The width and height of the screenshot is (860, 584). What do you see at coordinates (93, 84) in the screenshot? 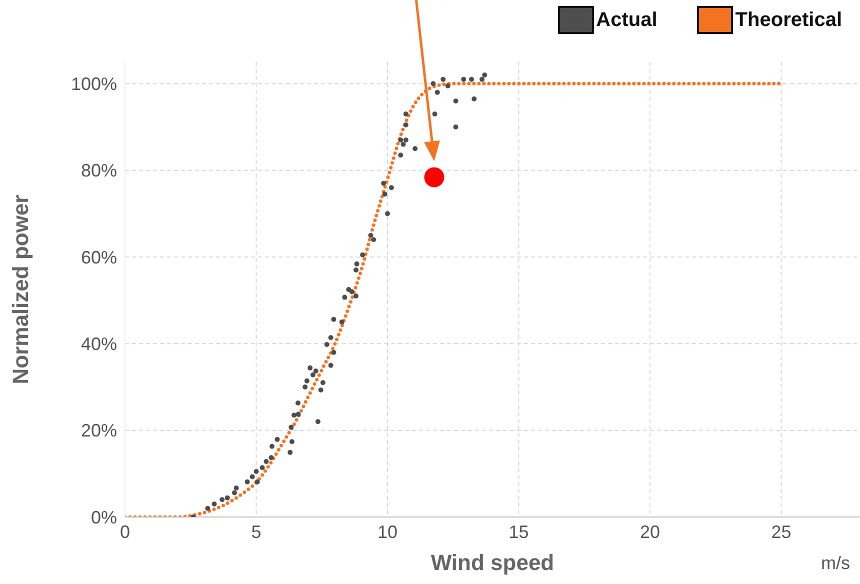
I see `y-tick-label: 100%` at bounding box center [93, 84].